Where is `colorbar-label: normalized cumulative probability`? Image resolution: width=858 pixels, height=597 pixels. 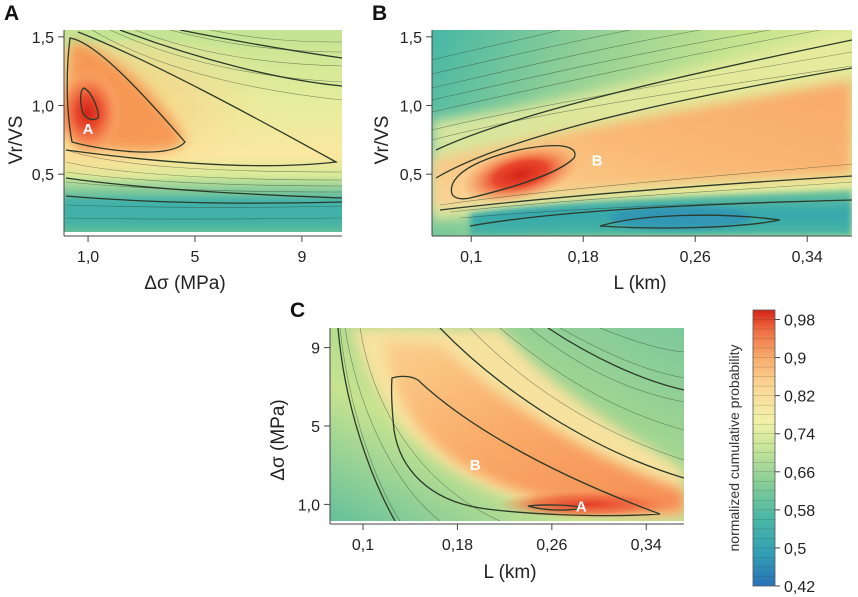
colorbar-label: normalized cumulative probability is located at coordinates (734, 448).